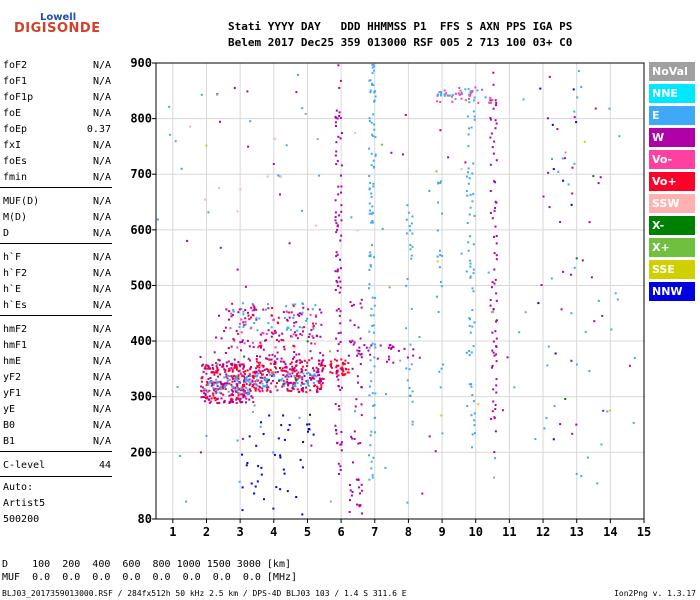  Describe the element at coordinates (56, 243) in the screenshot. I see `panel-divider` at that location.